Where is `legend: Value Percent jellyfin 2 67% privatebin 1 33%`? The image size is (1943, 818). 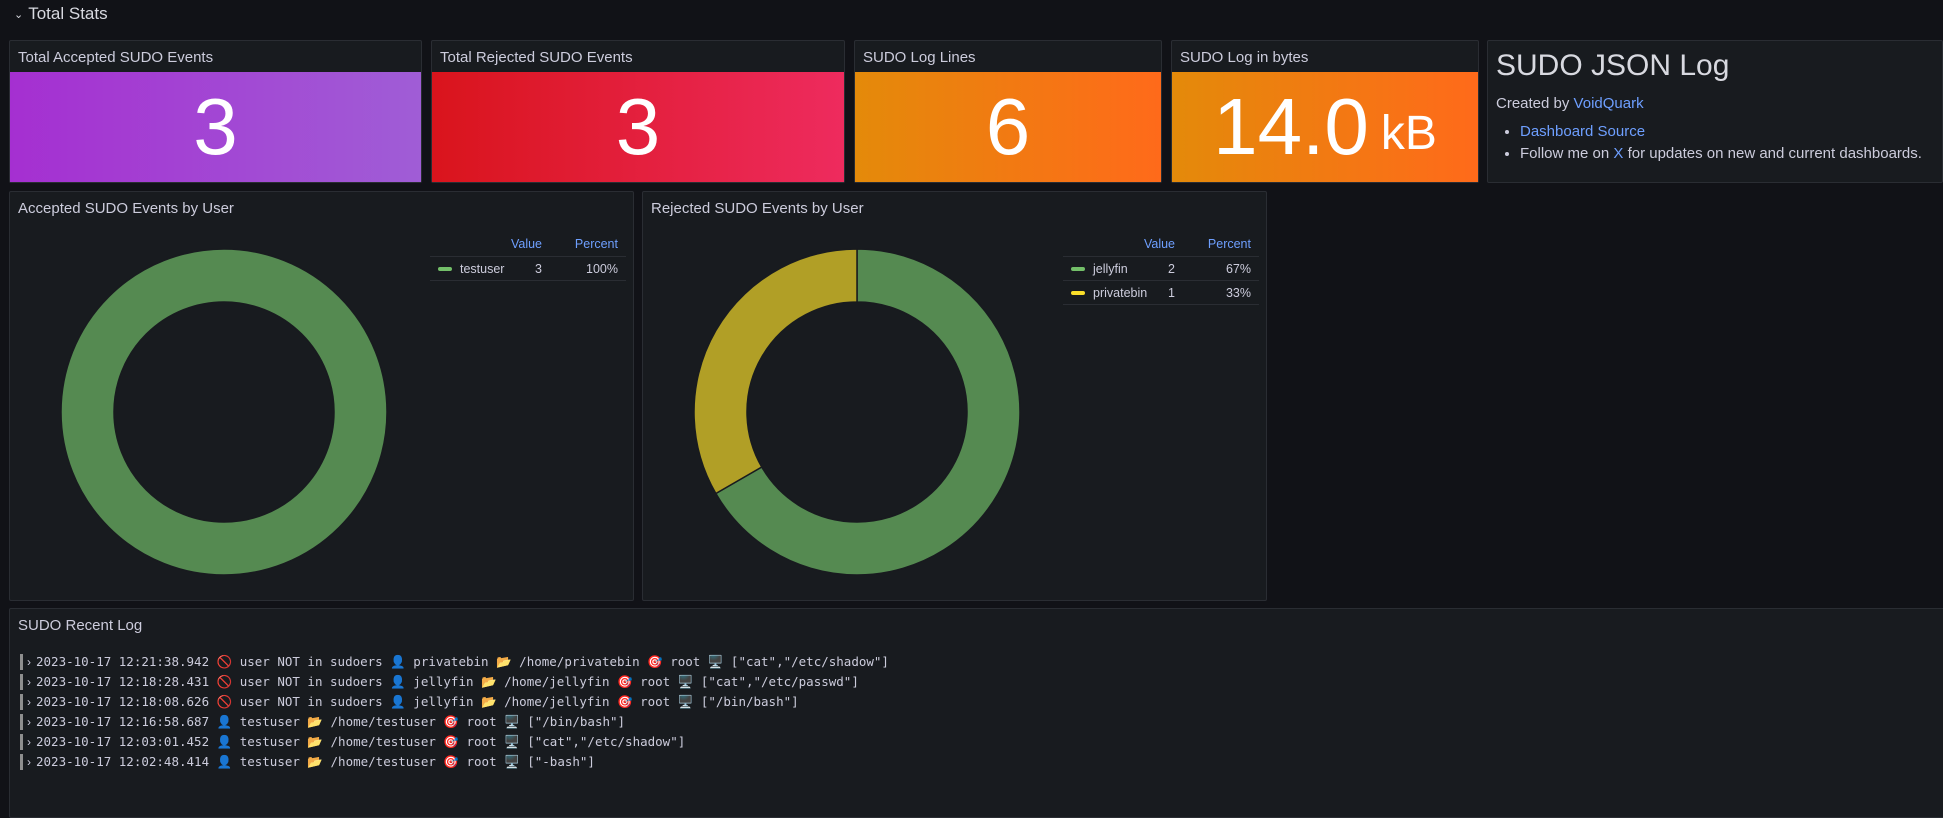
legend: Value Percent jellyfin 2 67% privatebin 1 33% is located at coordinates (1161, 268).